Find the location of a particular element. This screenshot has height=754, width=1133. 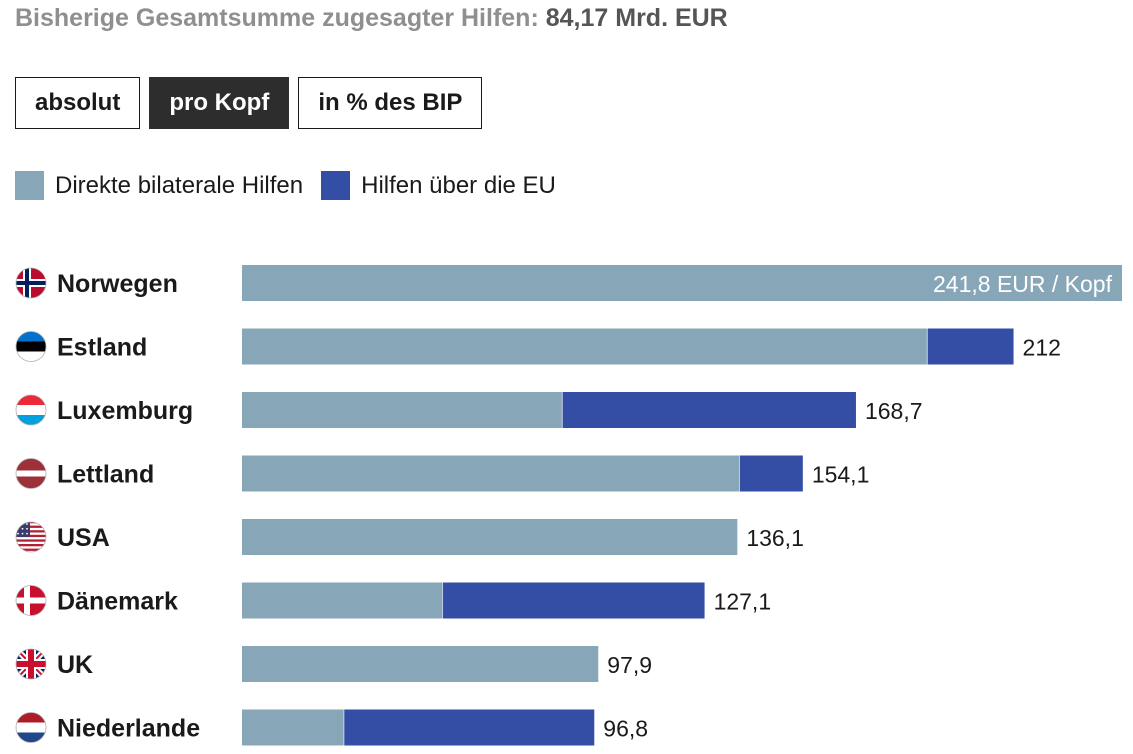

value-label: 97,9 is located at coordinates (629, 665).